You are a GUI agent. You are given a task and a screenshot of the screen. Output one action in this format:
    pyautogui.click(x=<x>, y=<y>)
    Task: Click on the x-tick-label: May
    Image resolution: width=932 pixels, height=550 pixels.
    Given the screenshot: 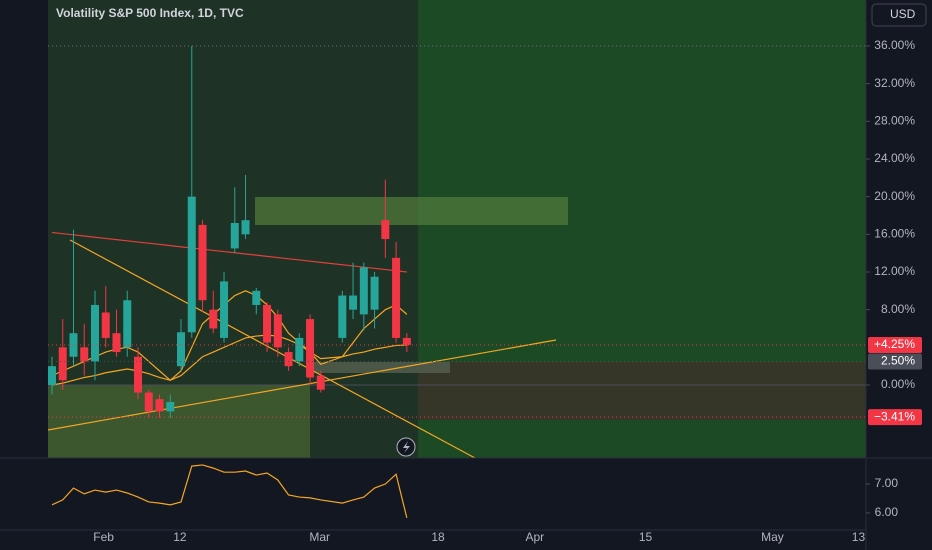 What is the action you would take?
    pyautogui.click(x=772, y=537)
    